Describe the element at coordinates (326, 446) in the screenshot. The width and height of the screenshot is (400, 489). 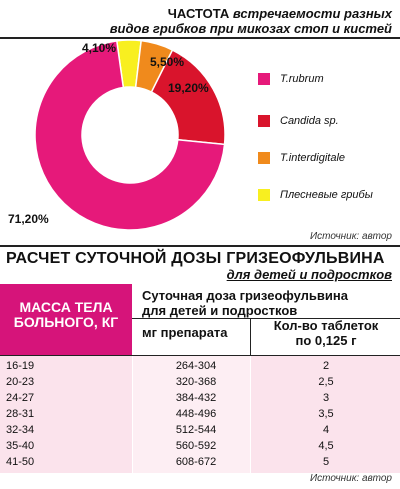
I see `tablets-cell: 4,5` at that location.